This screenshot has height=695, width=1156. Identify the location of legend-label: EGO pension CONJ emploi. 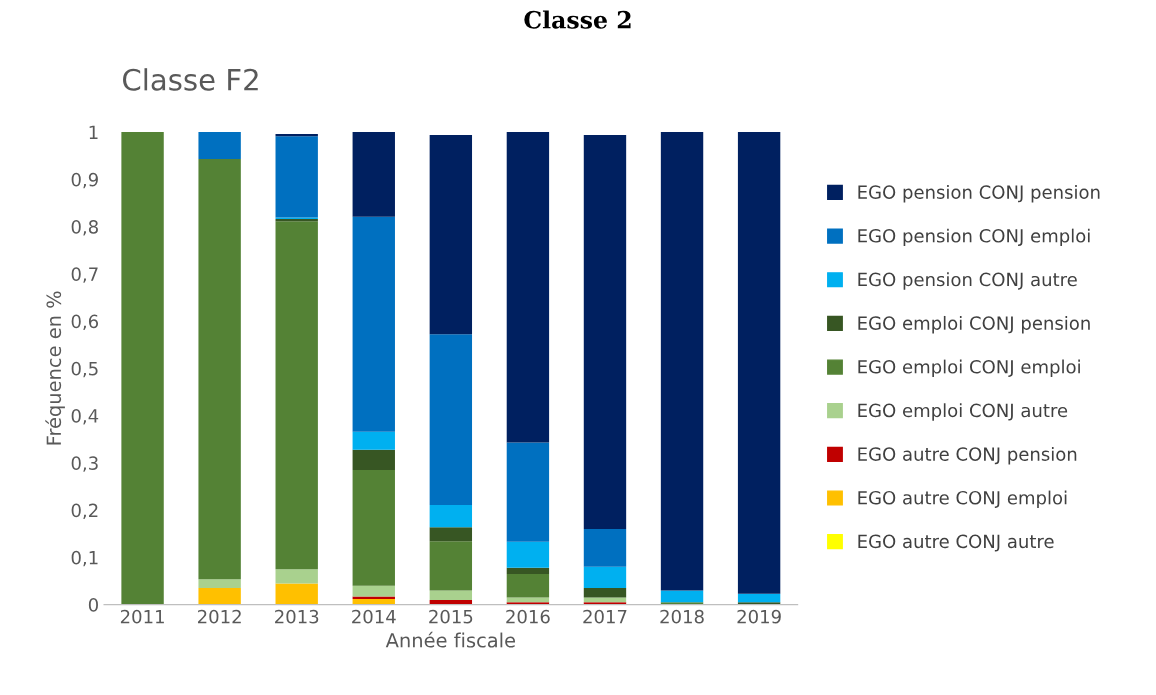
(974, 237).